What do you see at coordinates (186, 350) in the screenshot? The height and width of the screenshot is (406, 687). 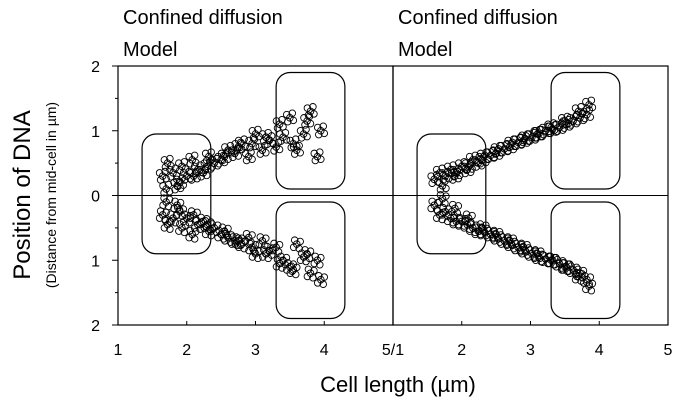 I see `x-tick-label: 2` at bounding box center [186, 350].